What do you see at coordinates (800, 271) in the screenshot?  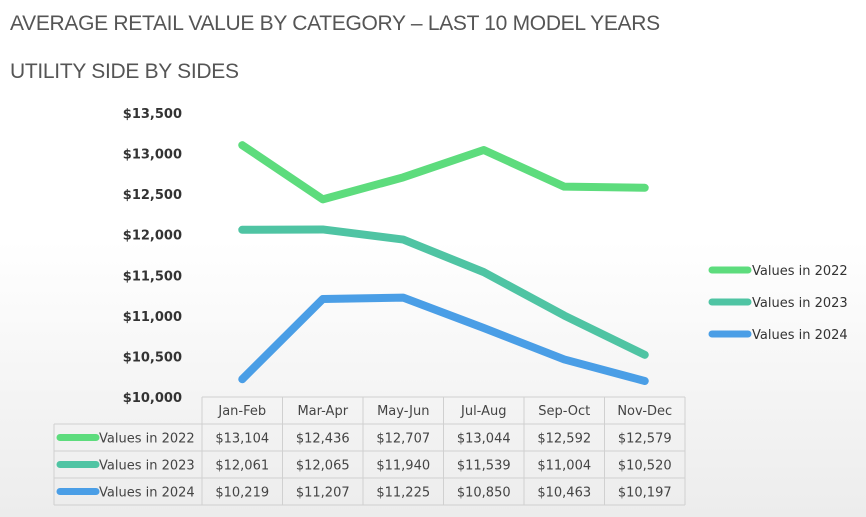 I see `legend-label: Values in 2022` at bounding box center [800, 271].